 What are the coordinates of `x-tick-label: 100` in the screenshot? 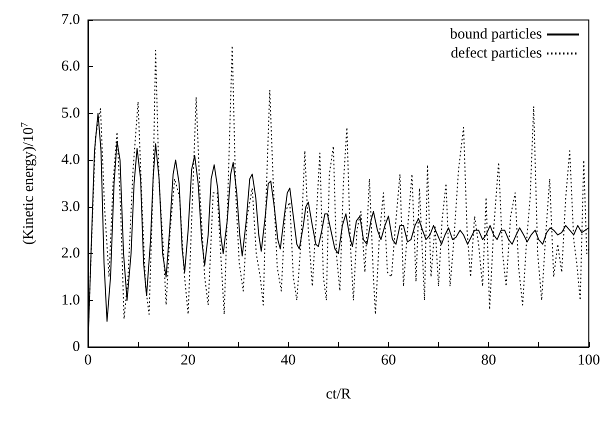 It's located at (589, 360).